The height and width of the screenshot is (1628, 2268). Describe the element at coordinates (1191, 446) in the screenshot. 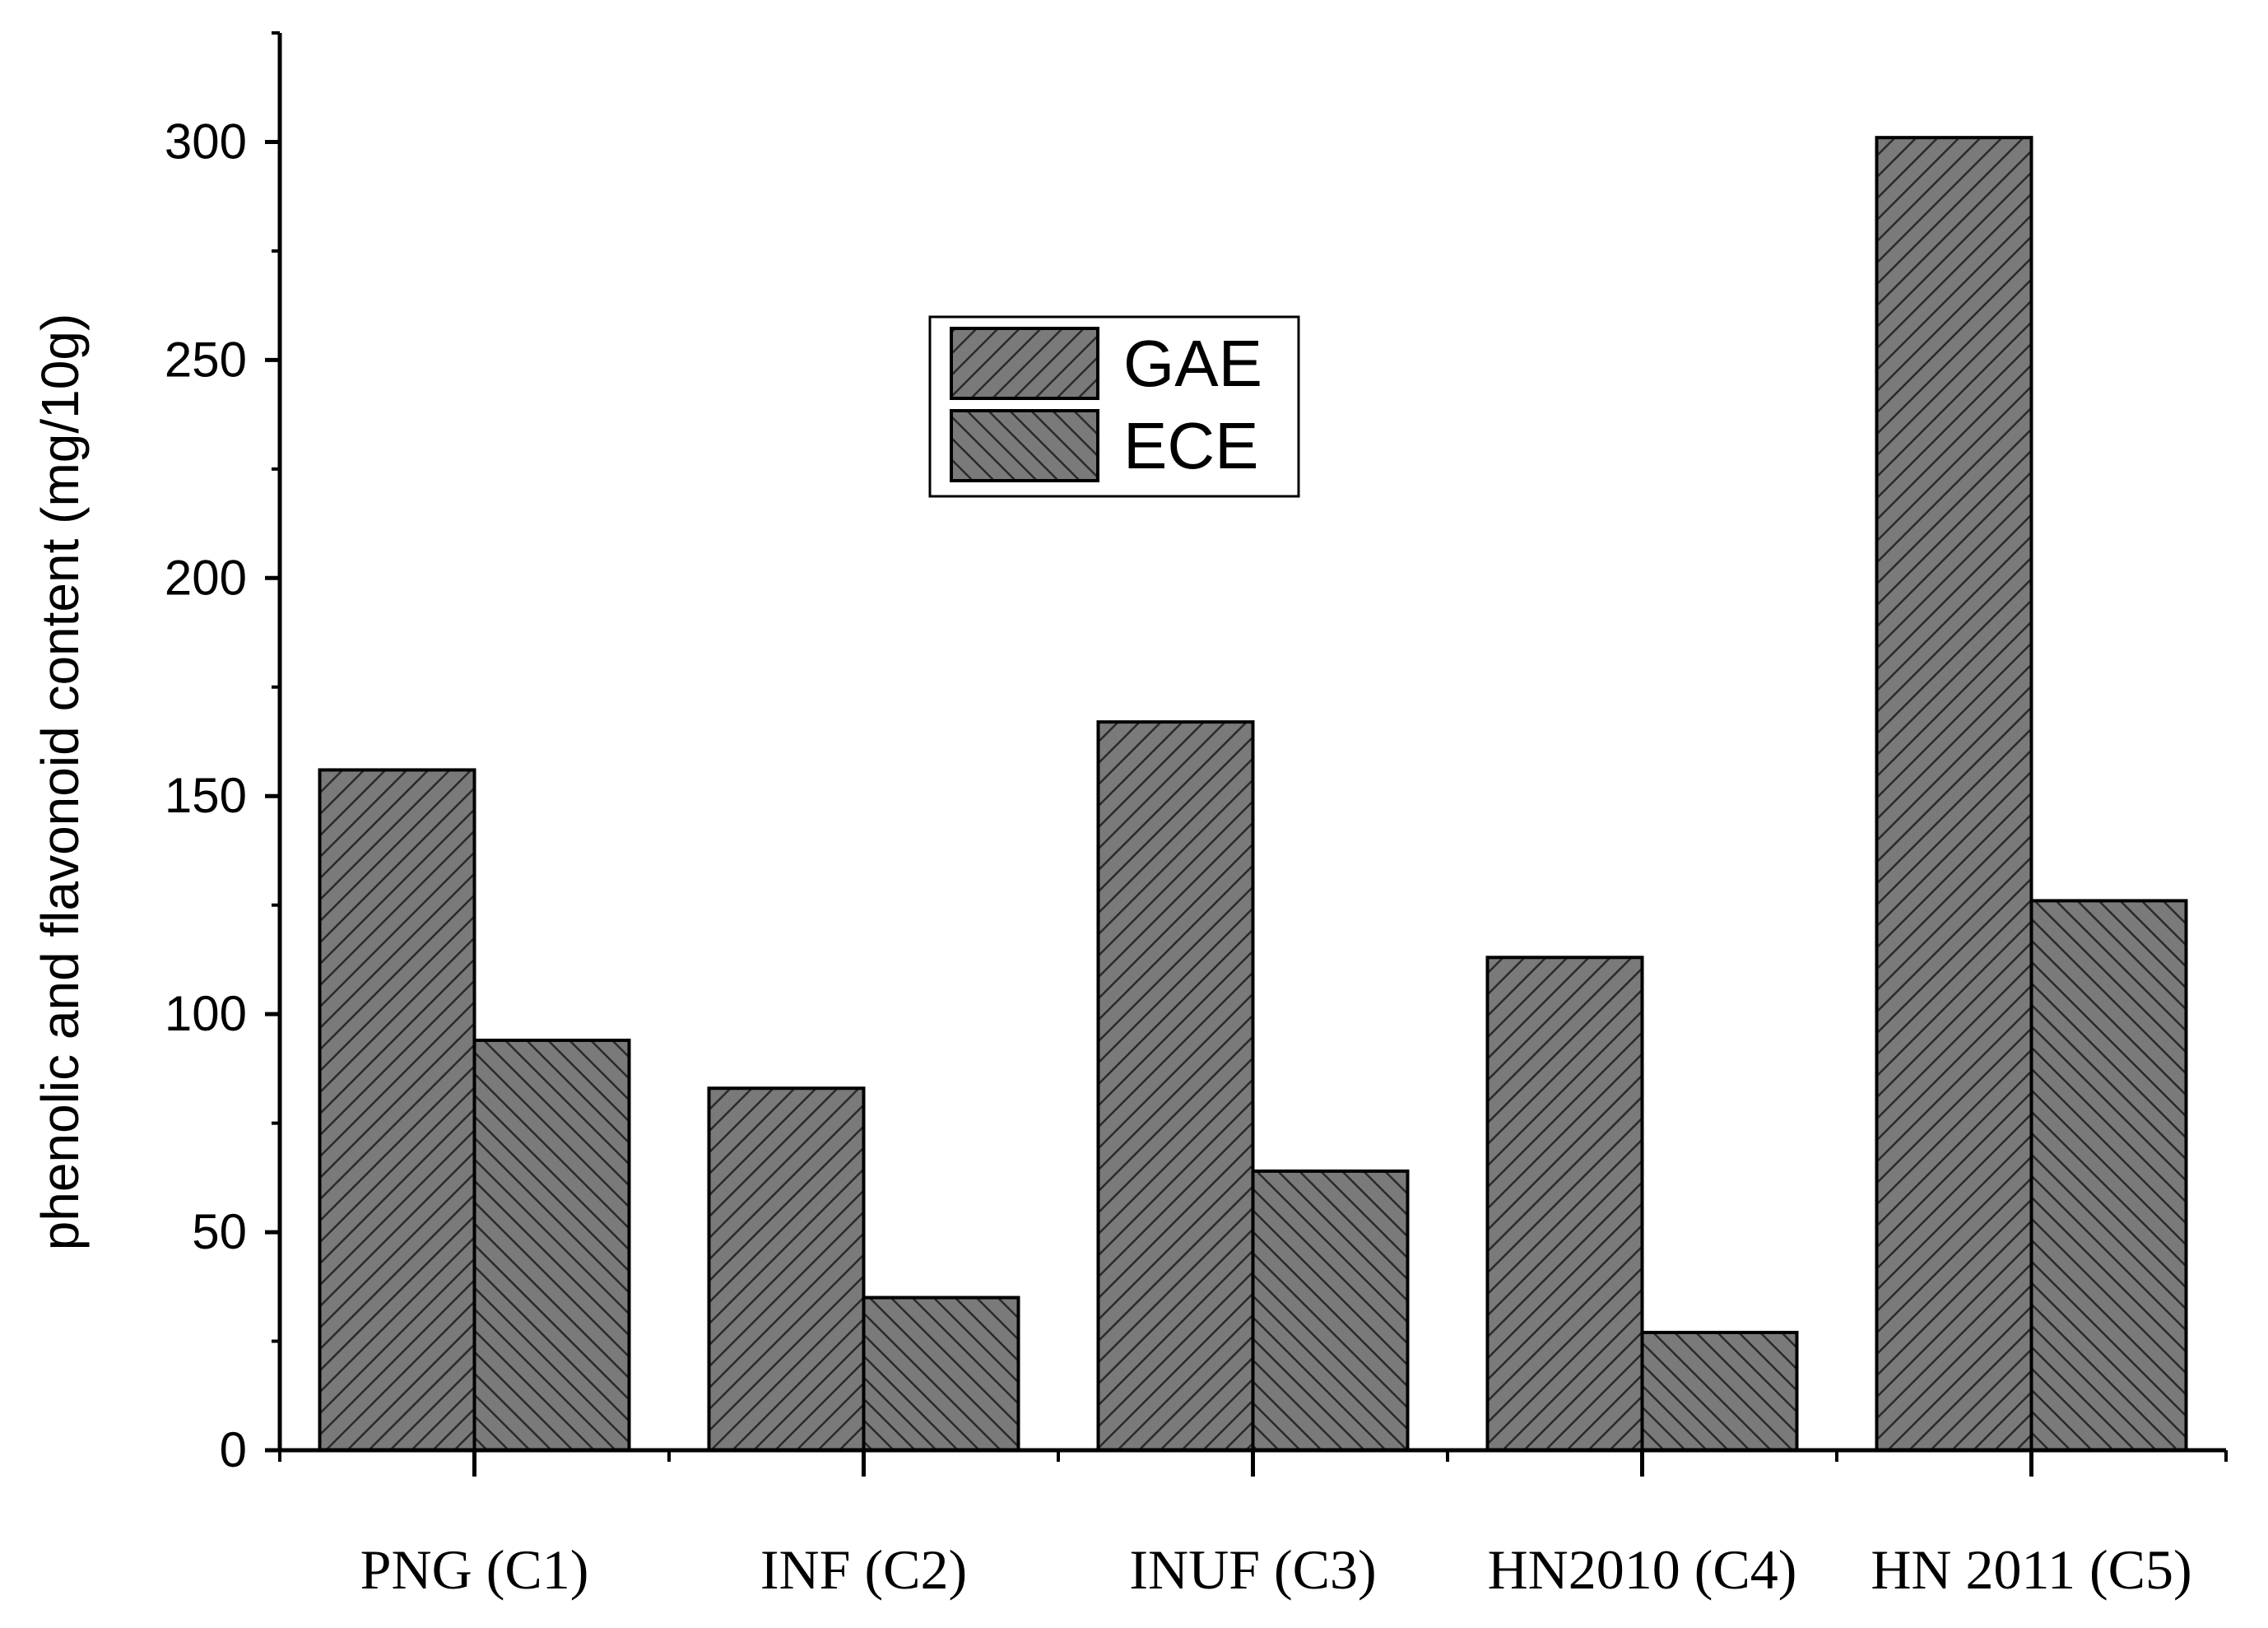

I see `legend-label-ece: ECE` at that location.